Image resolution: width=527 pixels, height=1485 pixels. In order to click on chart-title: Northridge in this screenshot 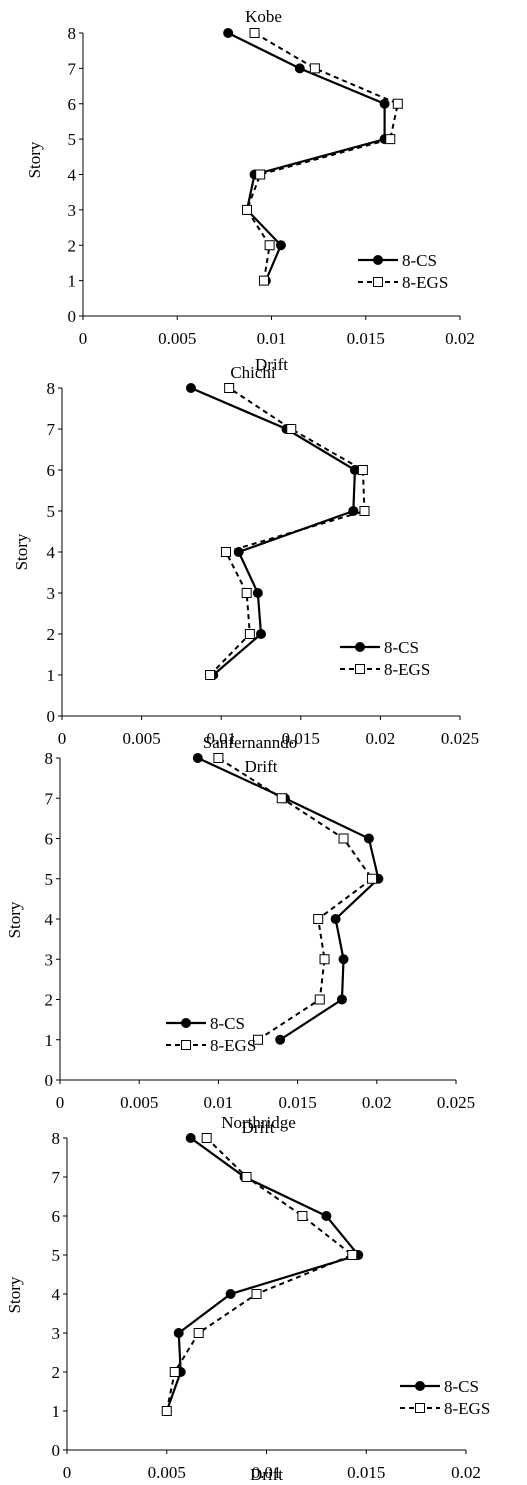, I will do `click(258, 1122)`.